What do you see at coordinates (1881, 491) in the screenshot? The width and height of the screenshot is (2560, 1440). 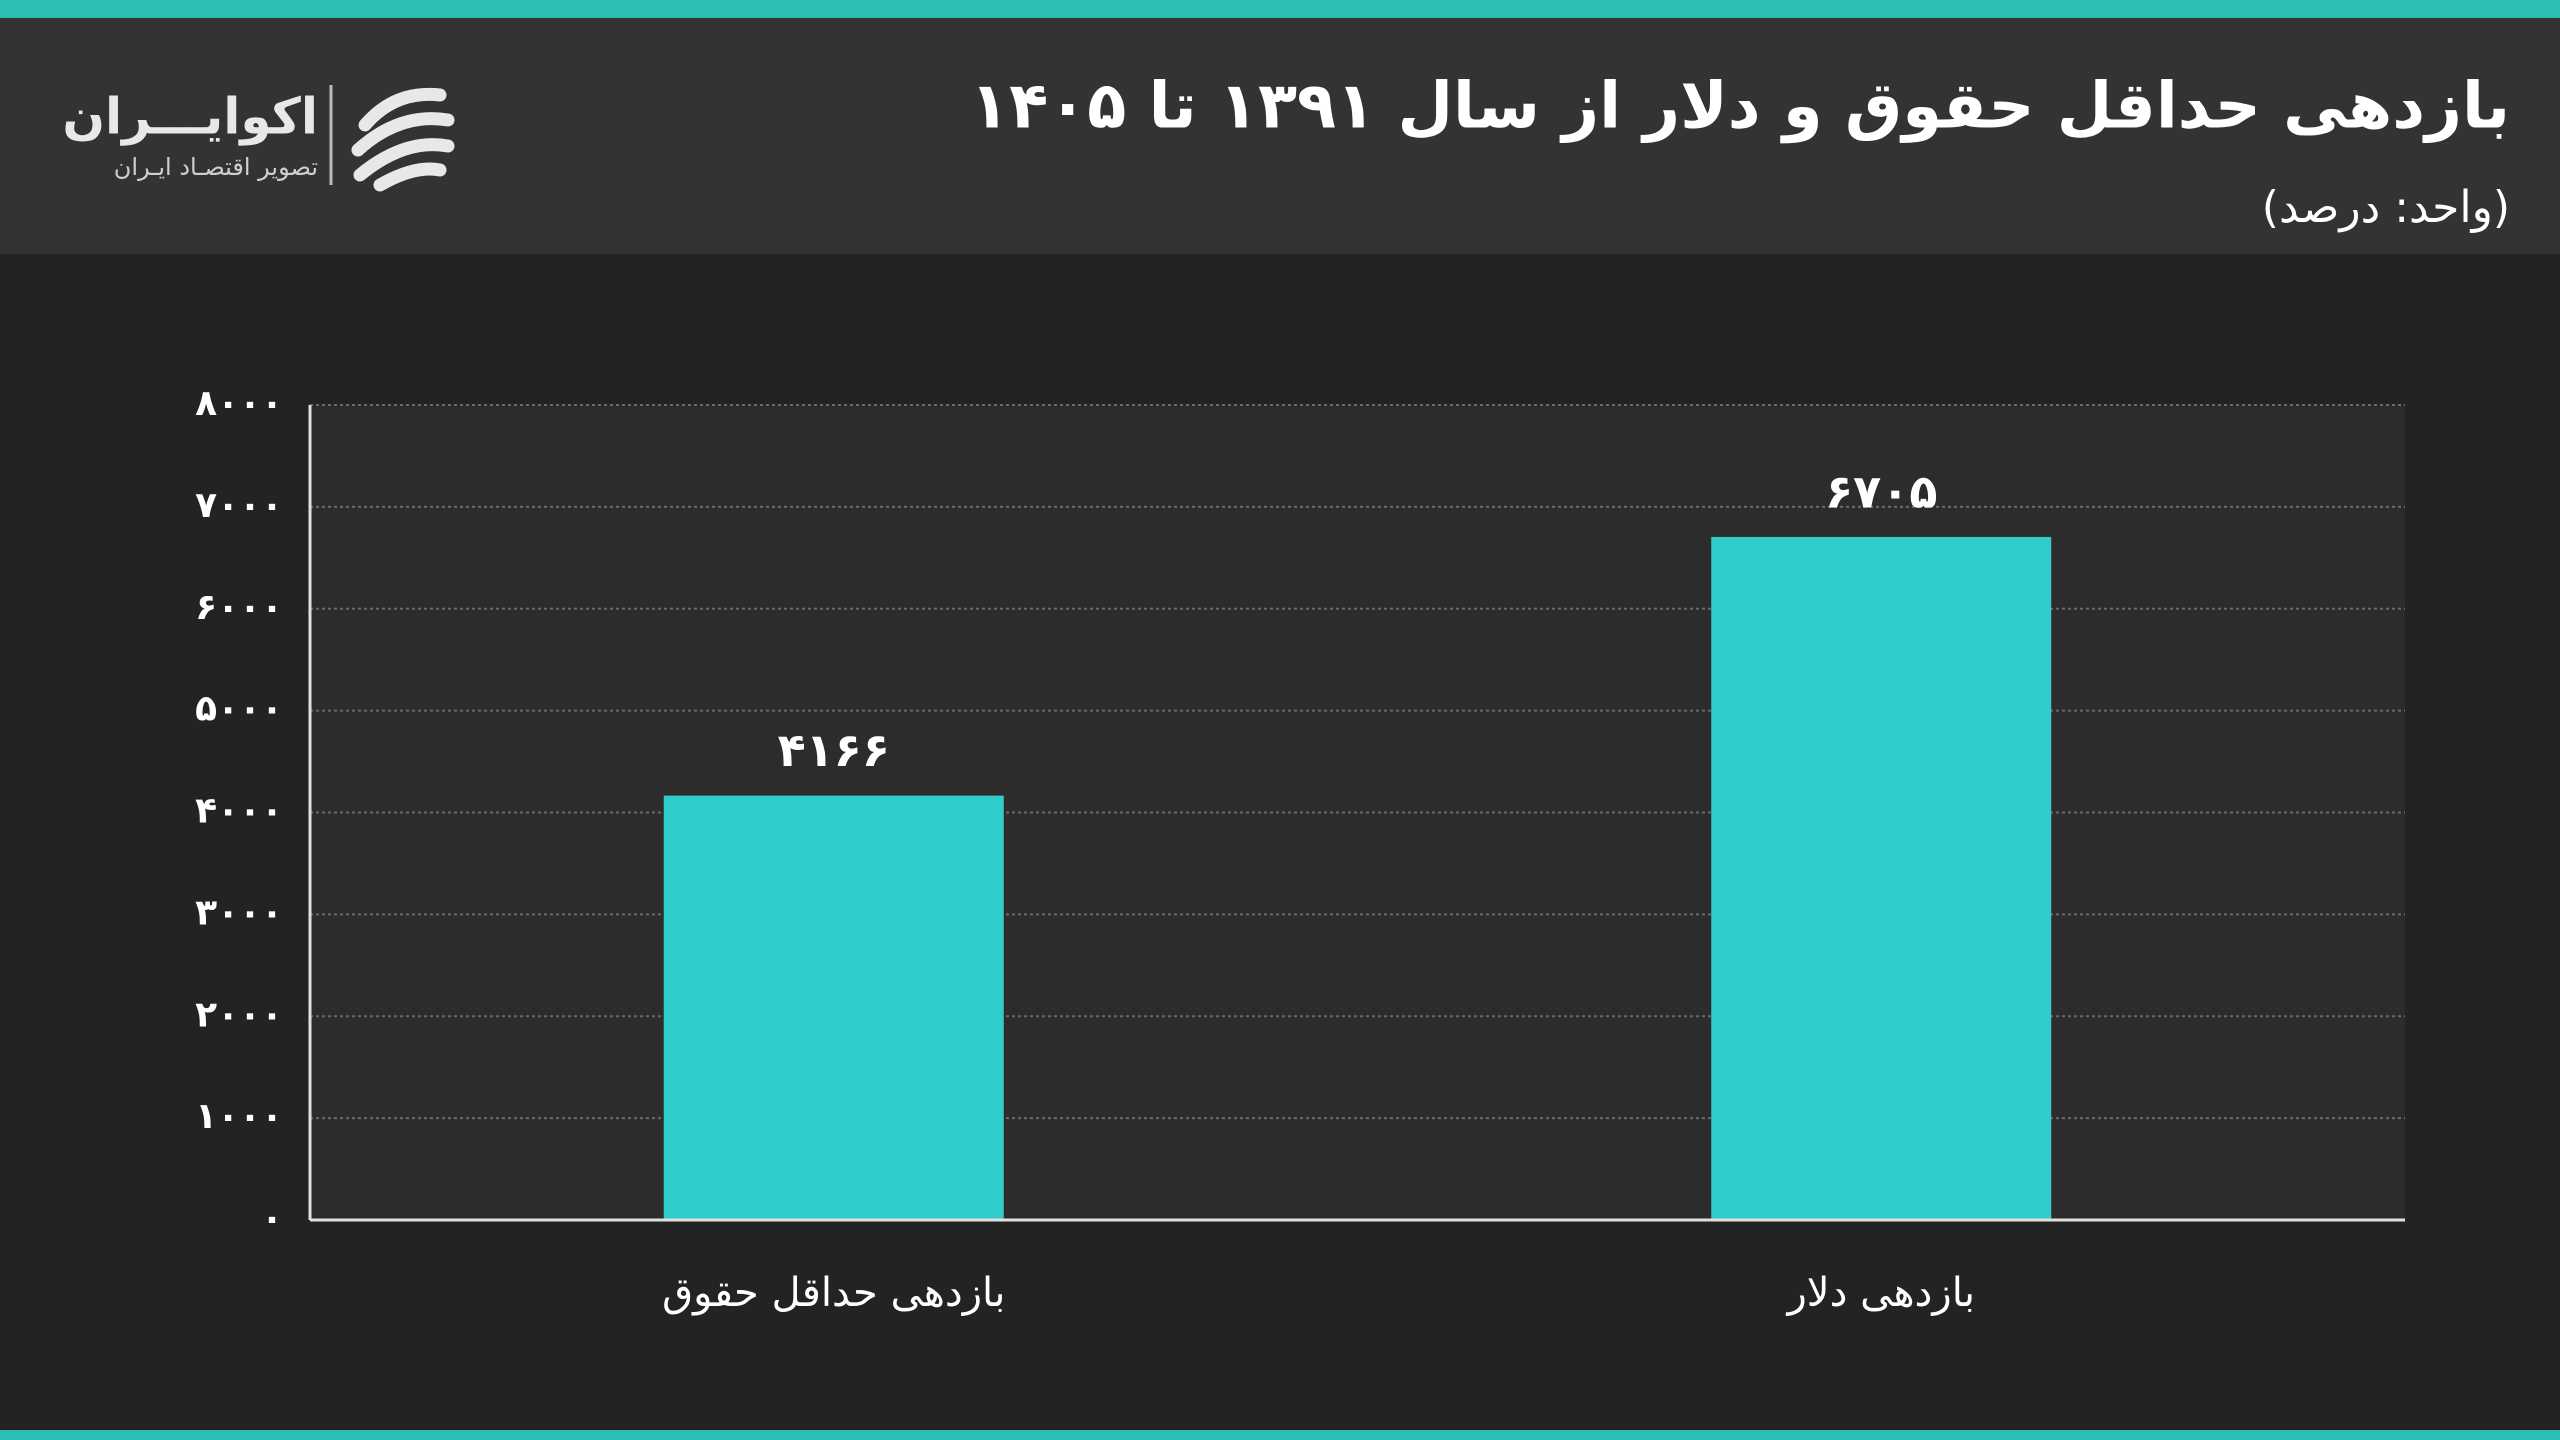 I see `value-label: ۶۷۰۵` at bounding box center [1881, 491].